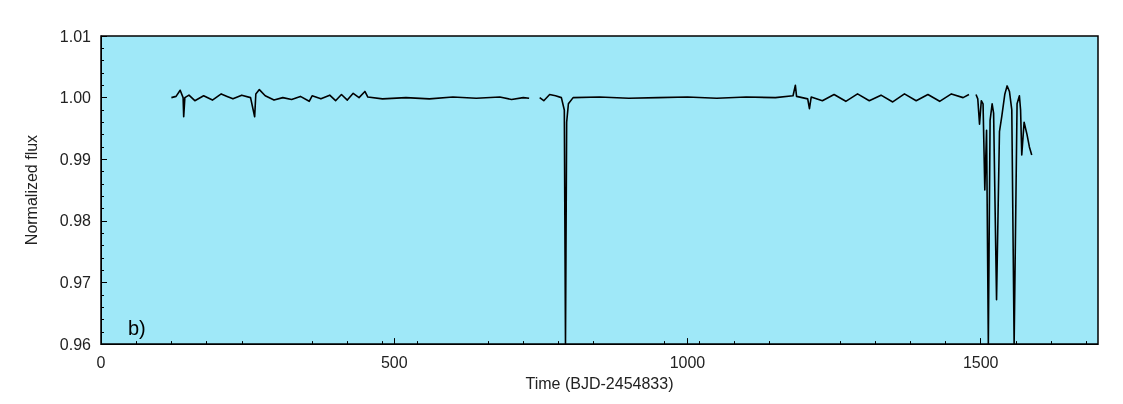 The image size is (1123, 404). Describe the element at coordinates (75, 36) in the screenshot. I see `y-tick-label: 1.01` at that location.